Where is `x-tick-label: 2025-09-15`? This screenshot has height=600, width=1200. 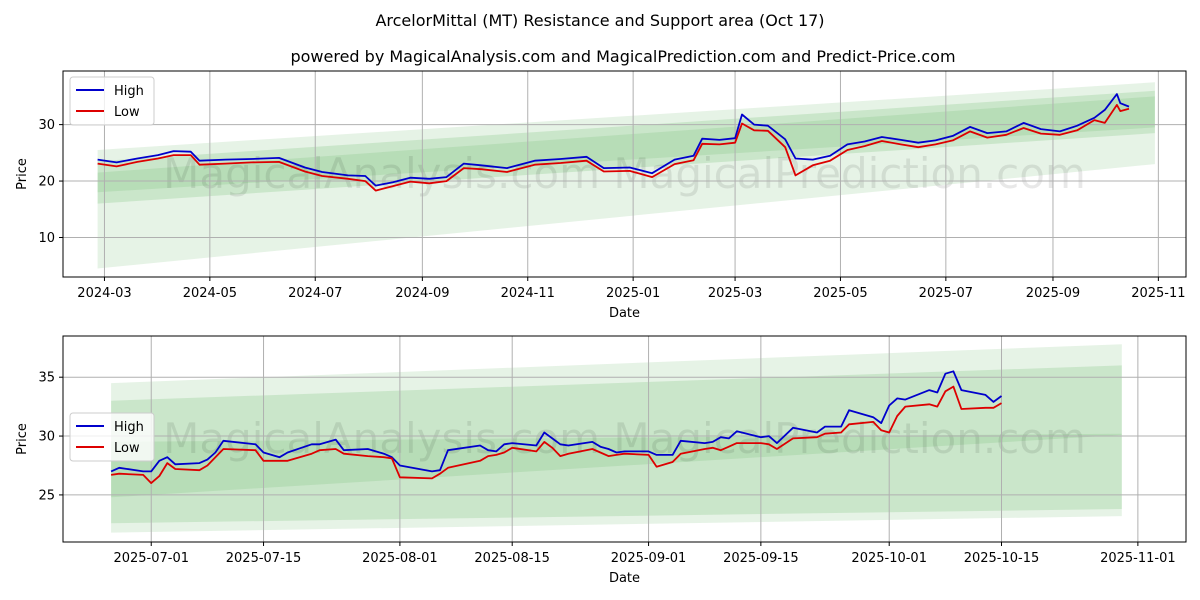
x-tick-label: 2025-09-15 is located at coordinates (761, 558).